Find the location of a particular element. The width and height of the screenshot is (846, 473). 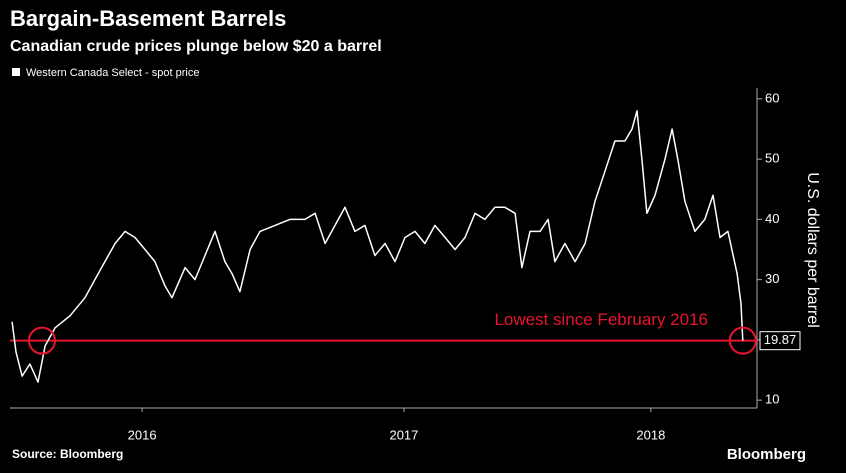

y-tick-label: 60 is located at coordinates (772, 97).